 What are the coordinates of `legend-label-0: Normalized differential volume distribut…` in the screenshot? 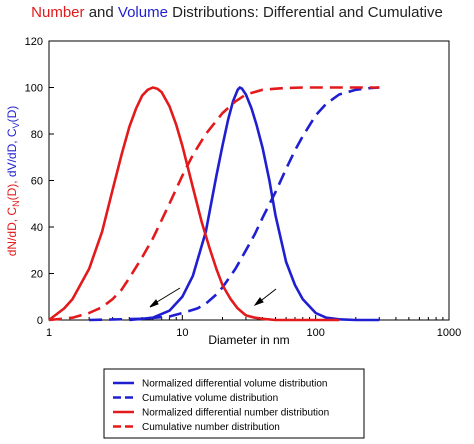 It's located at (234, 384).